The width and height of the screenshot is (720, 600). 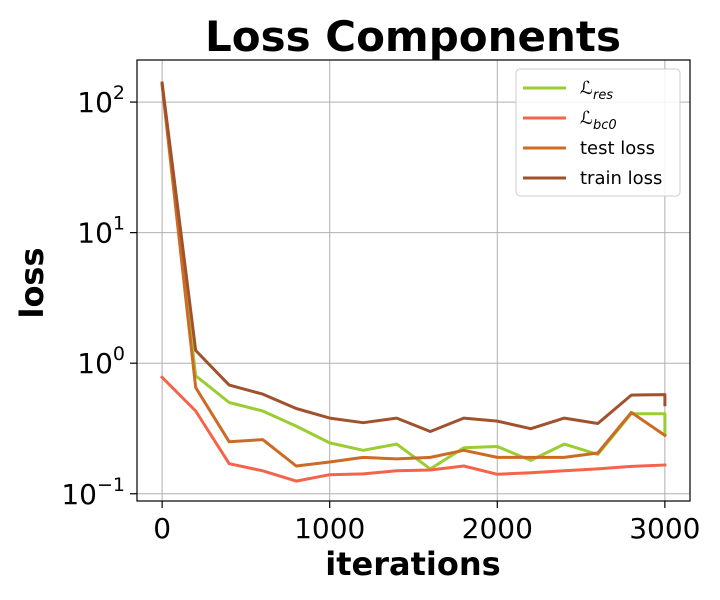 What do you see at coordinates (412, 564) in the screenshot?
I see `x-axis-label: iterations` at bounding box center [412, 564].